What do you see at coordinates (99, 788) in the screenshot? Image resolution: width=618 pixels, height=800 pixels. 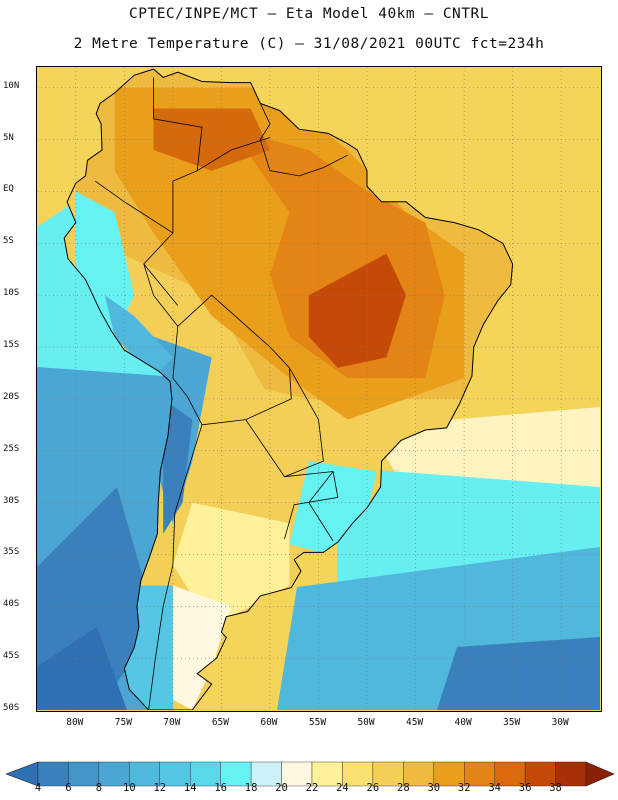 I see `colorbar-tick-label: 8` at bounding box center [99, 788].